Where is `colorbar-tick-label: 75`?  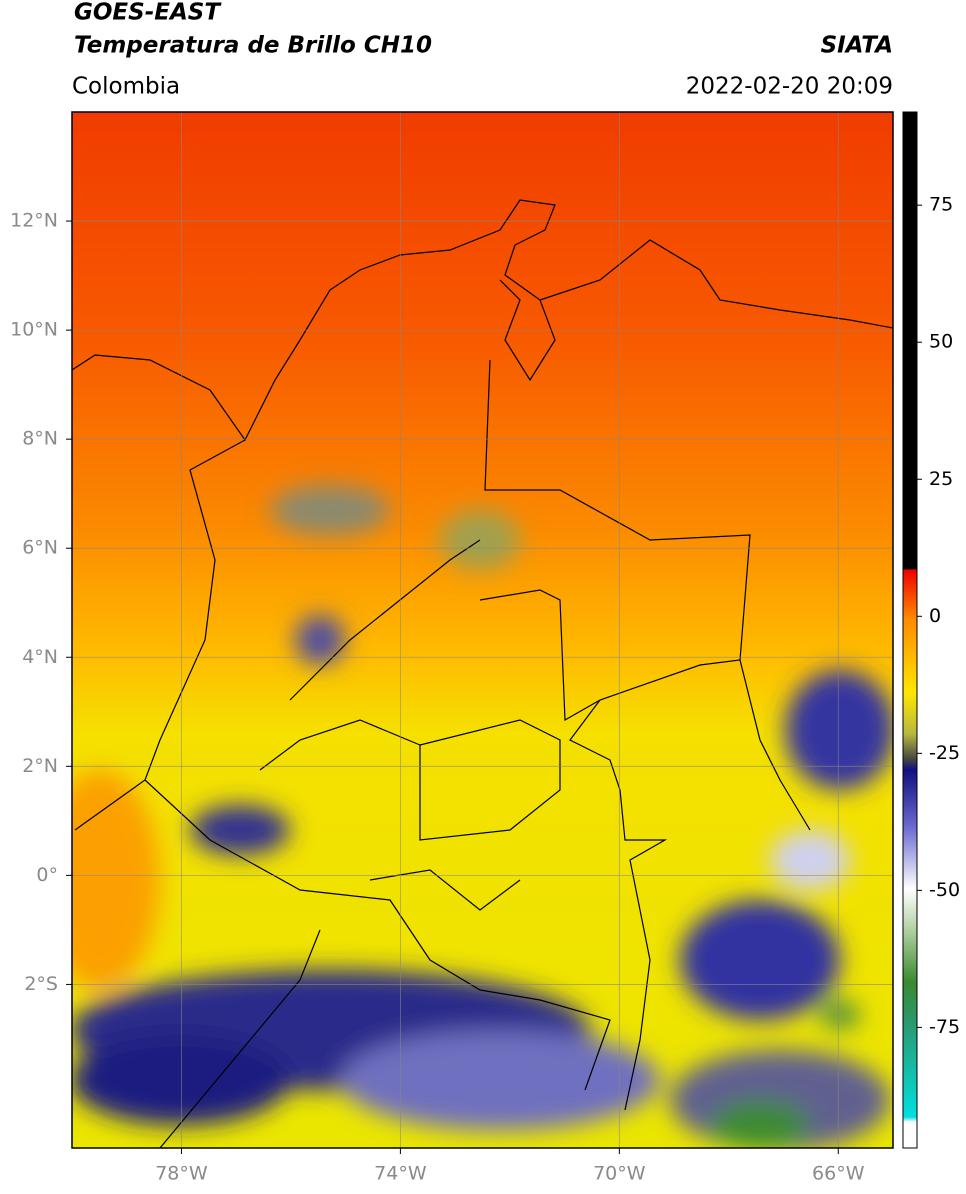 colorbar-tick-label: 75 is located at coordinates (941, 205).